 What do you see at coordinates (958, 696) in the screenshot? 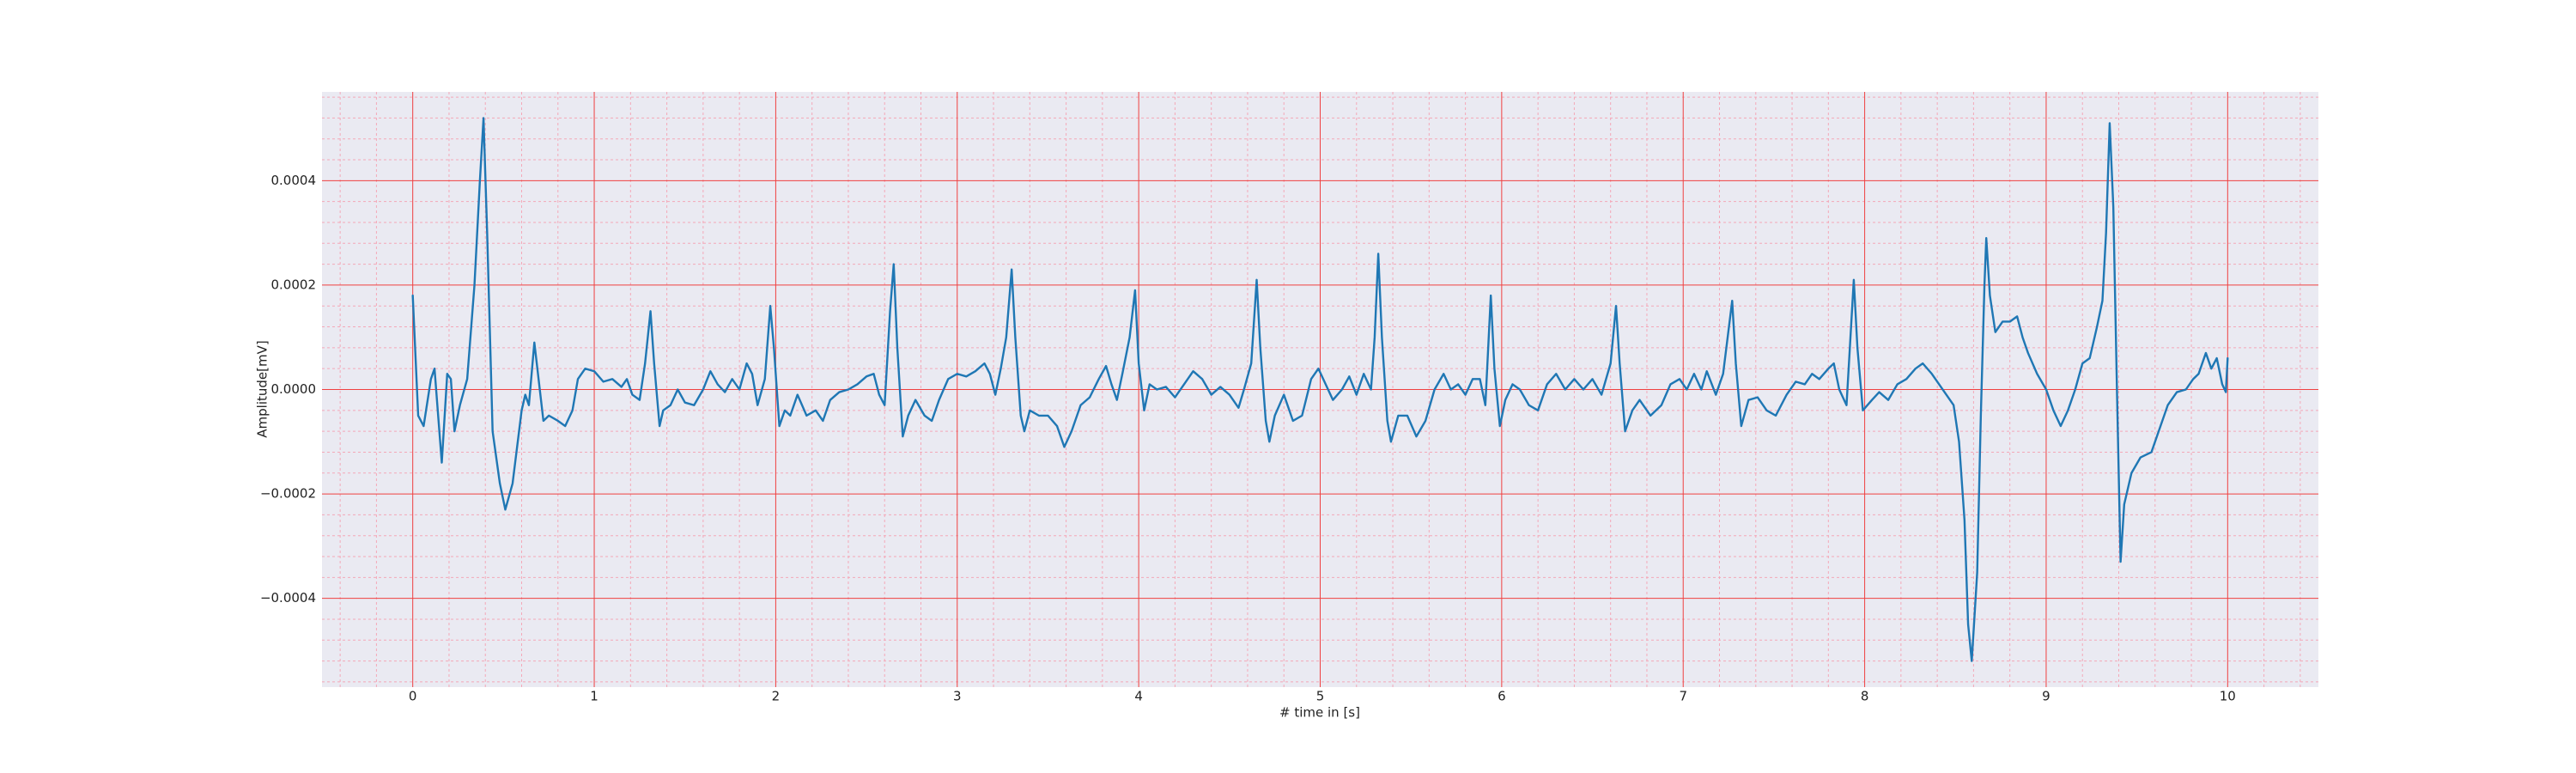
I see `x-tick-label: 3` at bounding box center [958, 696].